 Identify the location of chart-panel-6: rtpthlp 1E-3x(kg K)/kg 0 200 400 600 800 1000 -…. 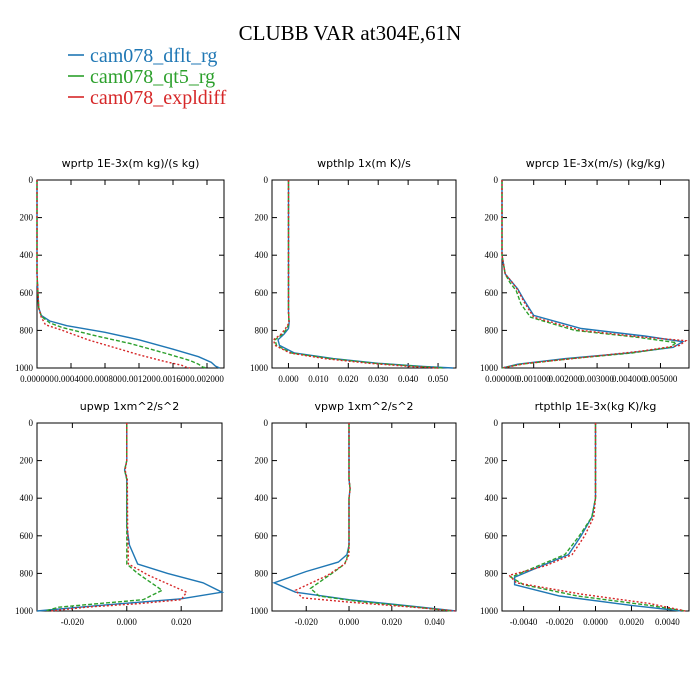
(585, 513).